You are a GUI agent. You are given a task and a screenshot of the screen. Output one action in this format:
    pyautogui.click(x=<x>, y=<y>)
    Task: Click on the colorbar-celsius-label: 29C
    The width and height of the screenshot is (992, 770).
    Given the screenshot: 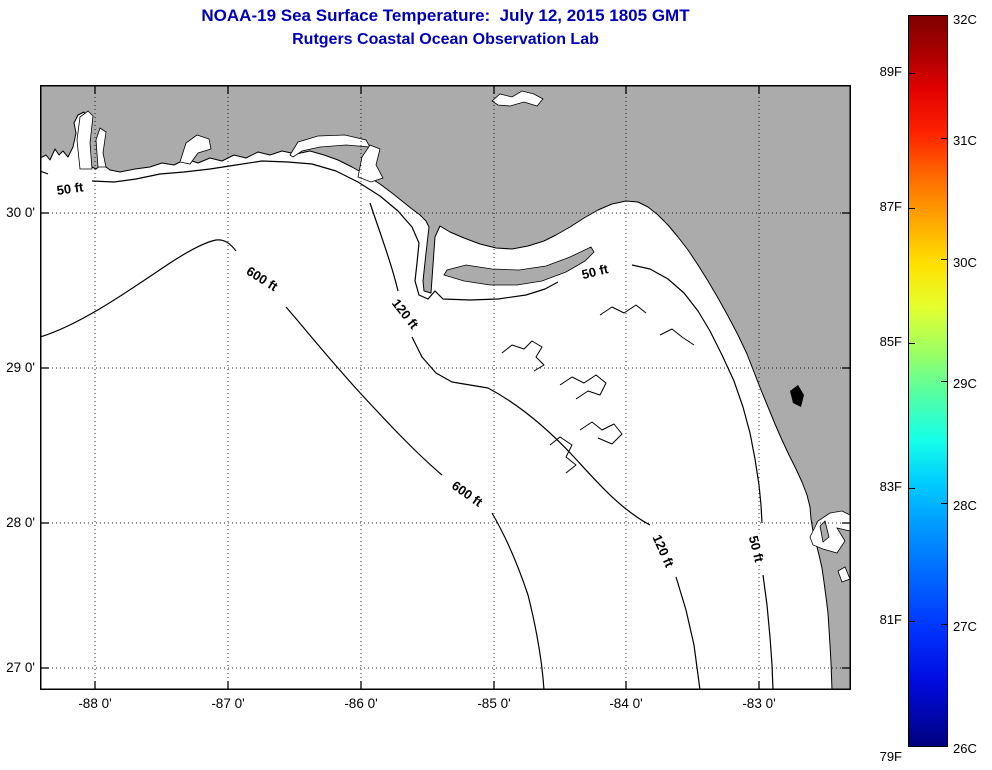 What is the action you would take?
    pyautogui.click(x=965, y=383)
    